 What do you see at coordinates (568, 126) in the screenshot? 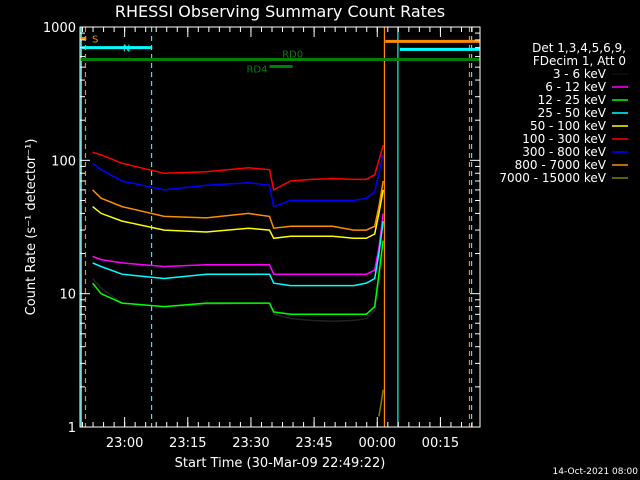
I see `legend-entry: 50 - 100 keV` at bounding box center [568, 126].